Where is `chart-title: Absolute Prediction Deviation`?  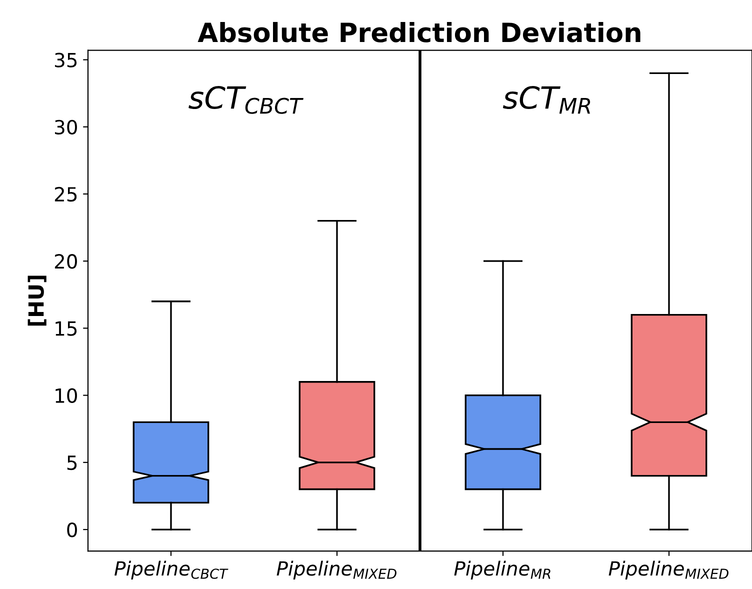
chart-title: Absolute Prediction Deviation is located at coordinates (419, 32).